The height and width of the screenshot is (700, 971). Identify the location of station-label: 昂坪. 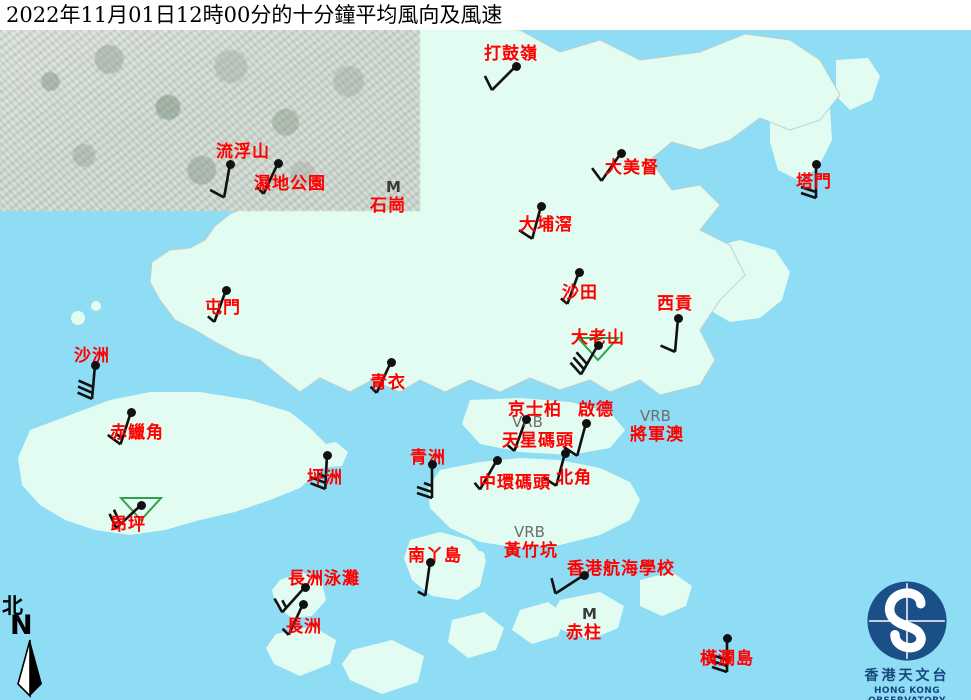
(128, 525).